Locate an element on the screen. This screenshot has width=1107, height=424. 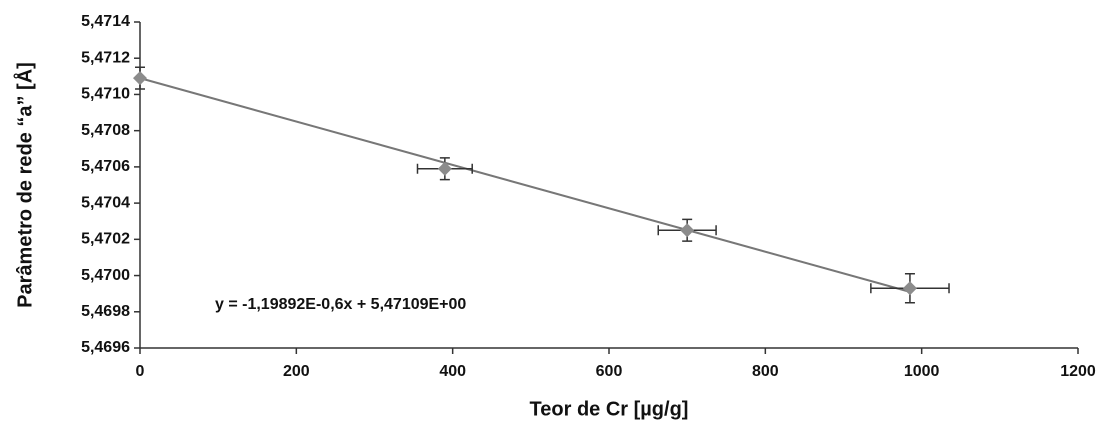
y-axis-title: Parâmetro de rede “a” [Å] is located at coordinates (24, 185).